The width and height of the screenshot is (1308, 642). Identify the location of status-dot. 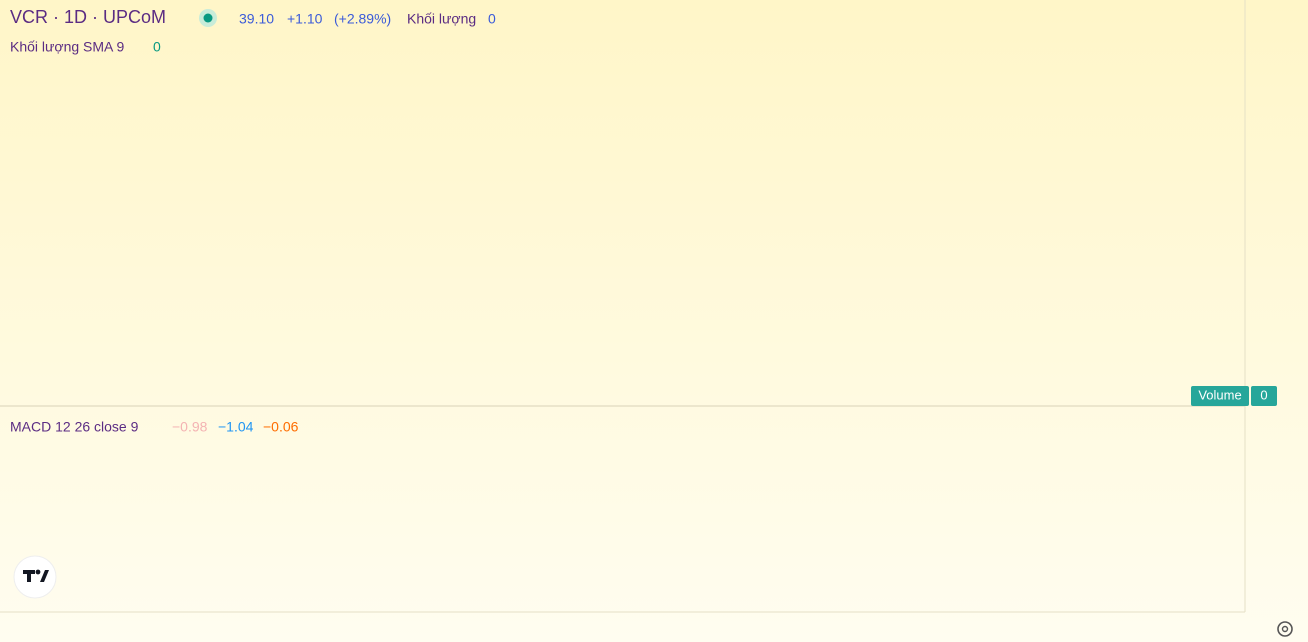
(208, 18).